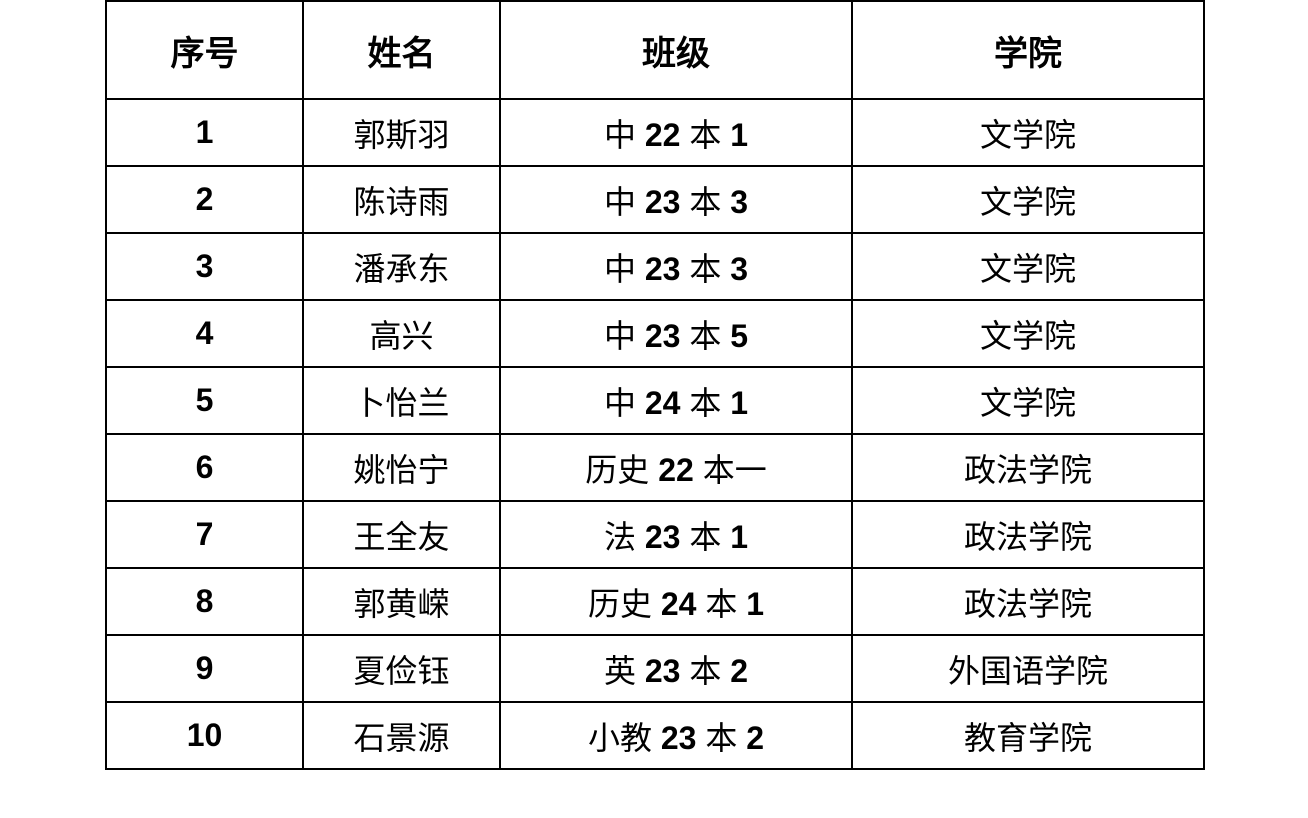  Describe the element at coordinates (204, 601) in the screenshot. I see `cell-index: 8` at that location.